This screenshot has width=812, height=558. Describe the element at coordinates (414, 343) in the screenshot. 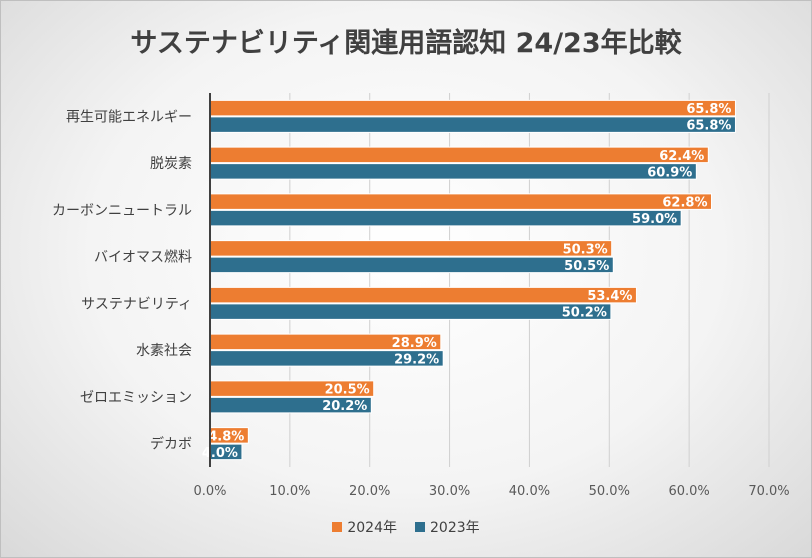

I see `data-label: 28.9%` at that location.